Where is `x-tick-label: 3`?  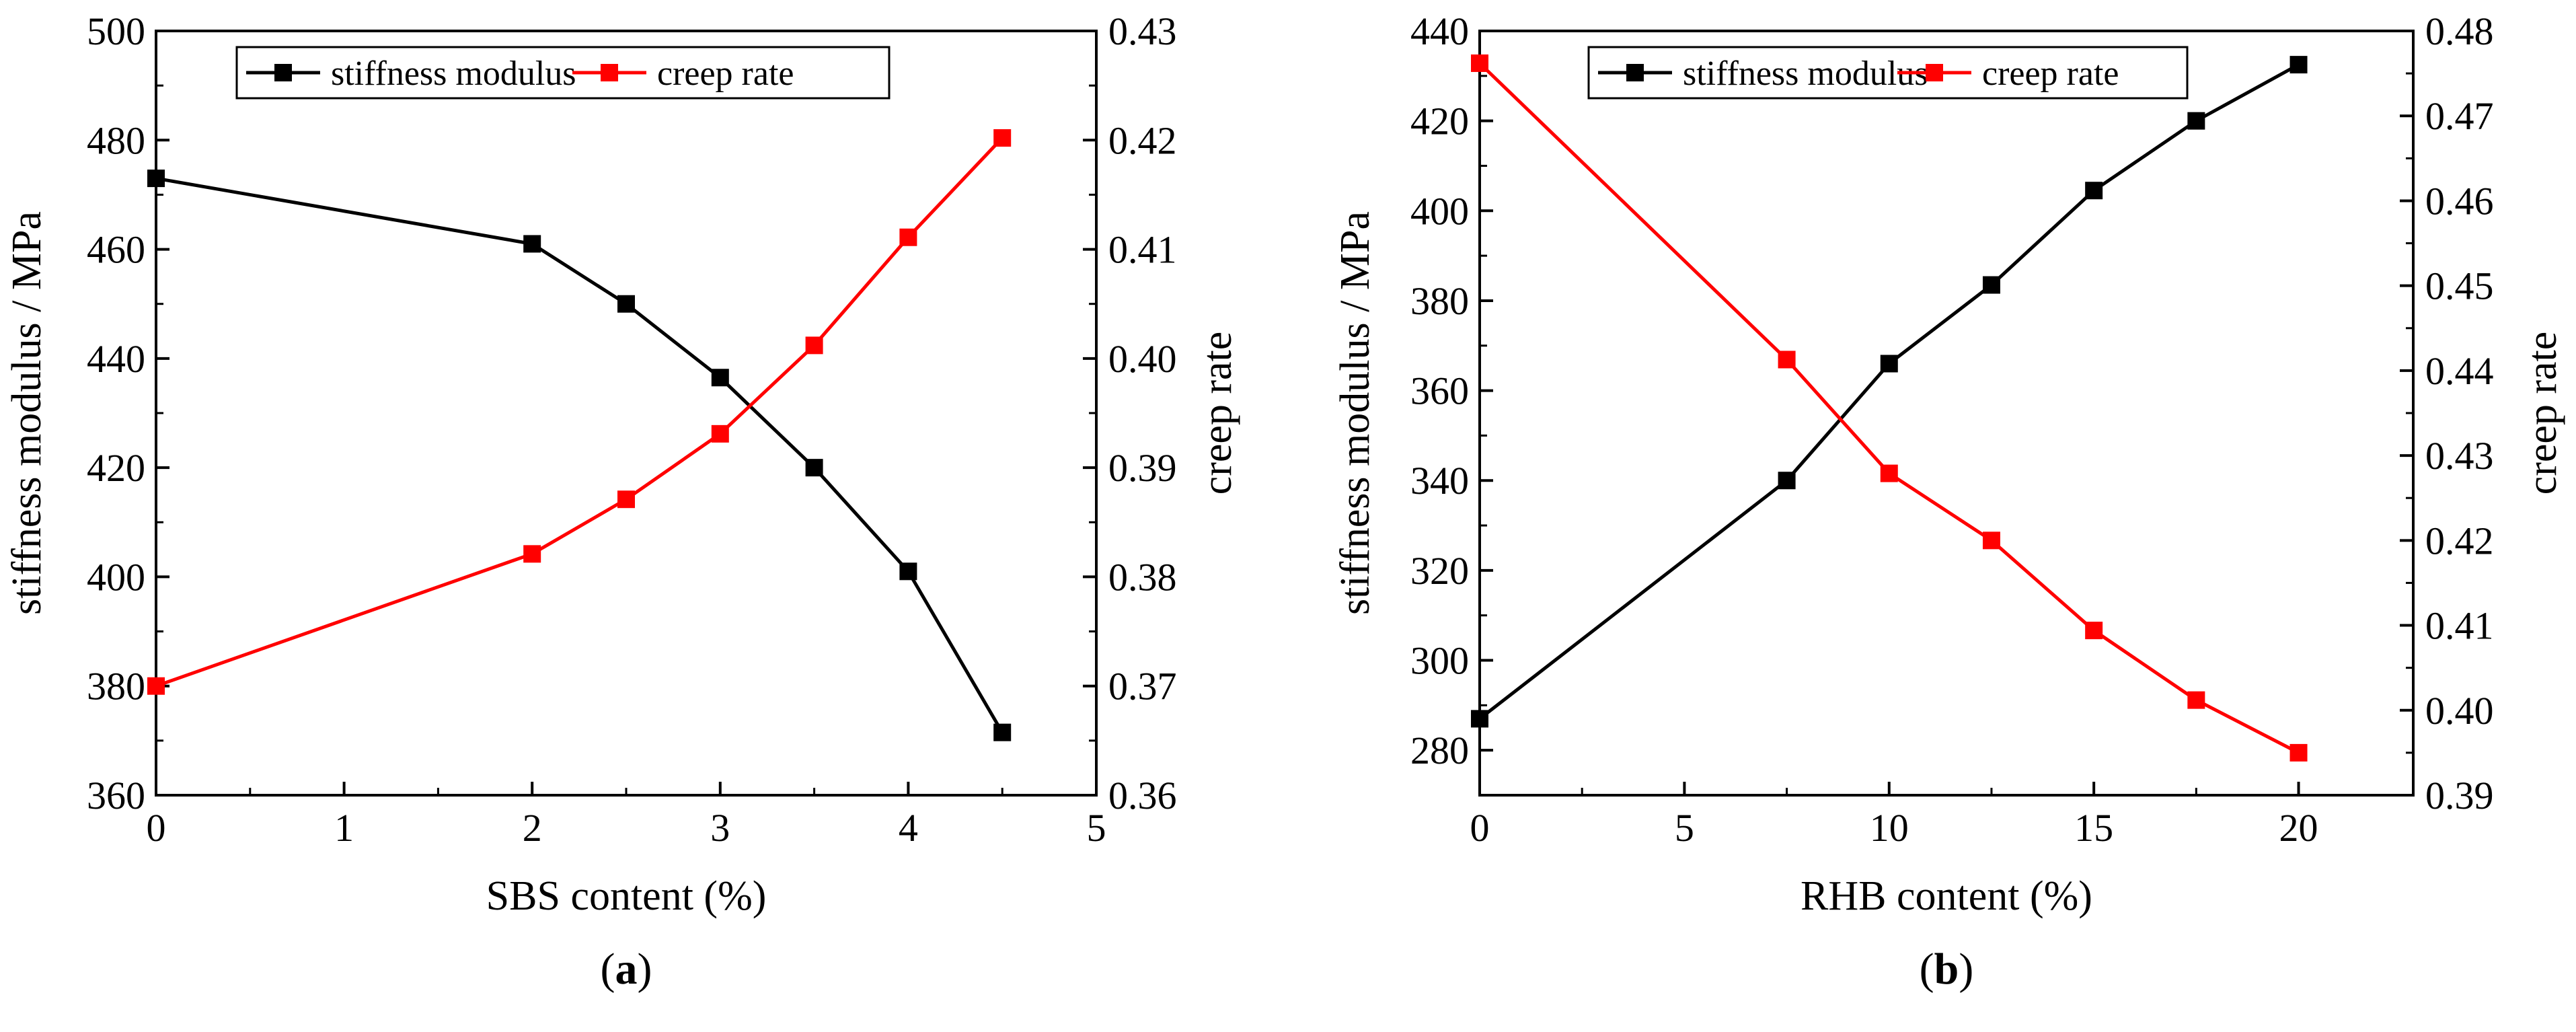
x-tick-label: 3 is located at coordinates (720, 828).